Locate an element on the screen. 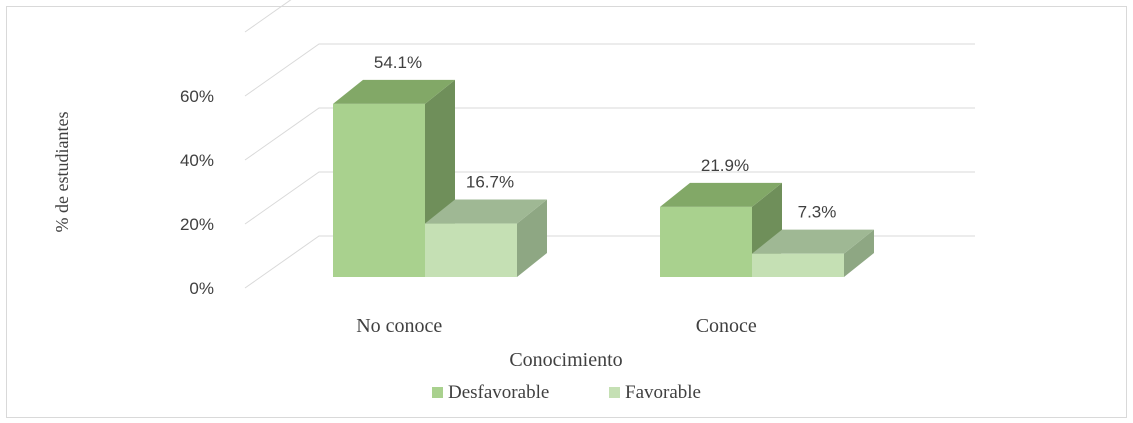 The image size is (1133, 423). x-category-label: Conoce is located at coordinates (726, 326).